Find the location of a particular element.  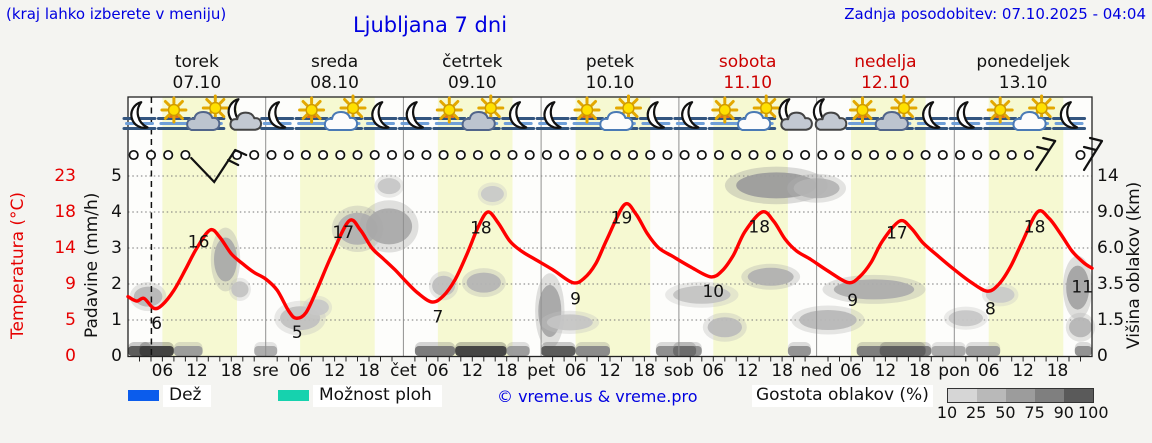

axis-tick: 14 is located at coordinates (1108, 176).